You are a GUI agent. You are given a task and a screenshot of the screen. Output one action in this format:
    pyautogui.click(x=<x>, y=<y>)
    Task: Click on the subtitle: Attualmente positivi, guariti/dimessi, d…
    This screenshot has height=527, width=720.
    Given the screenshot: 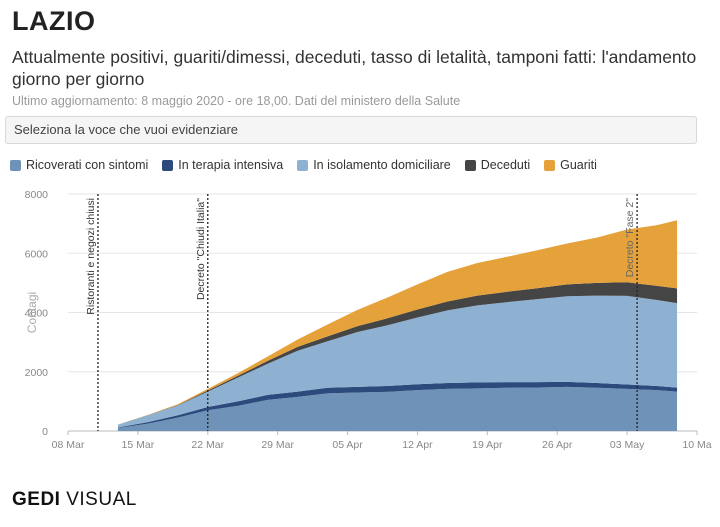 What is the action you would take?
    pyautogui.click(x=354, y=68)
    